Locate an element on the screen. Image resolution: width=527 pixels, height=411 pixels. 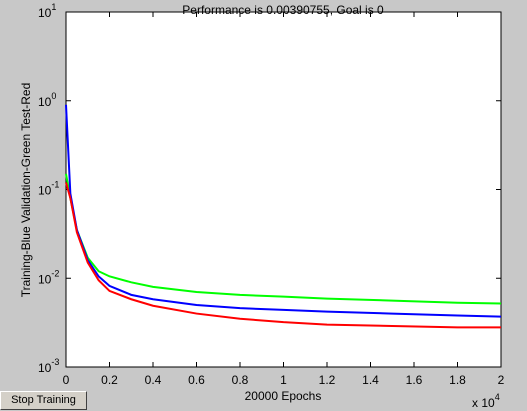
tick-exponent: -3 is located at coordinates (55, 362).